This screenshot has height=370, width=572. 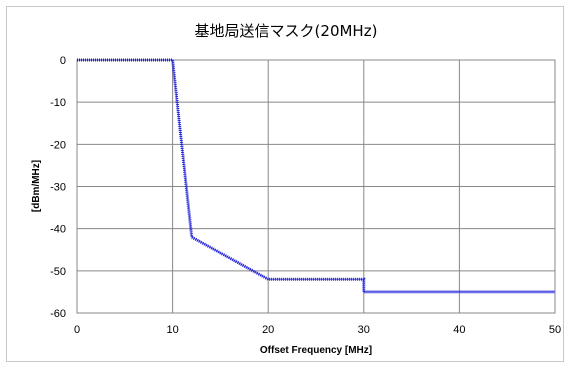 What do you see at coordinates (58, 188) in the screenshot?
I see `y-tick-label: -30` at bounding box center [58, 188].